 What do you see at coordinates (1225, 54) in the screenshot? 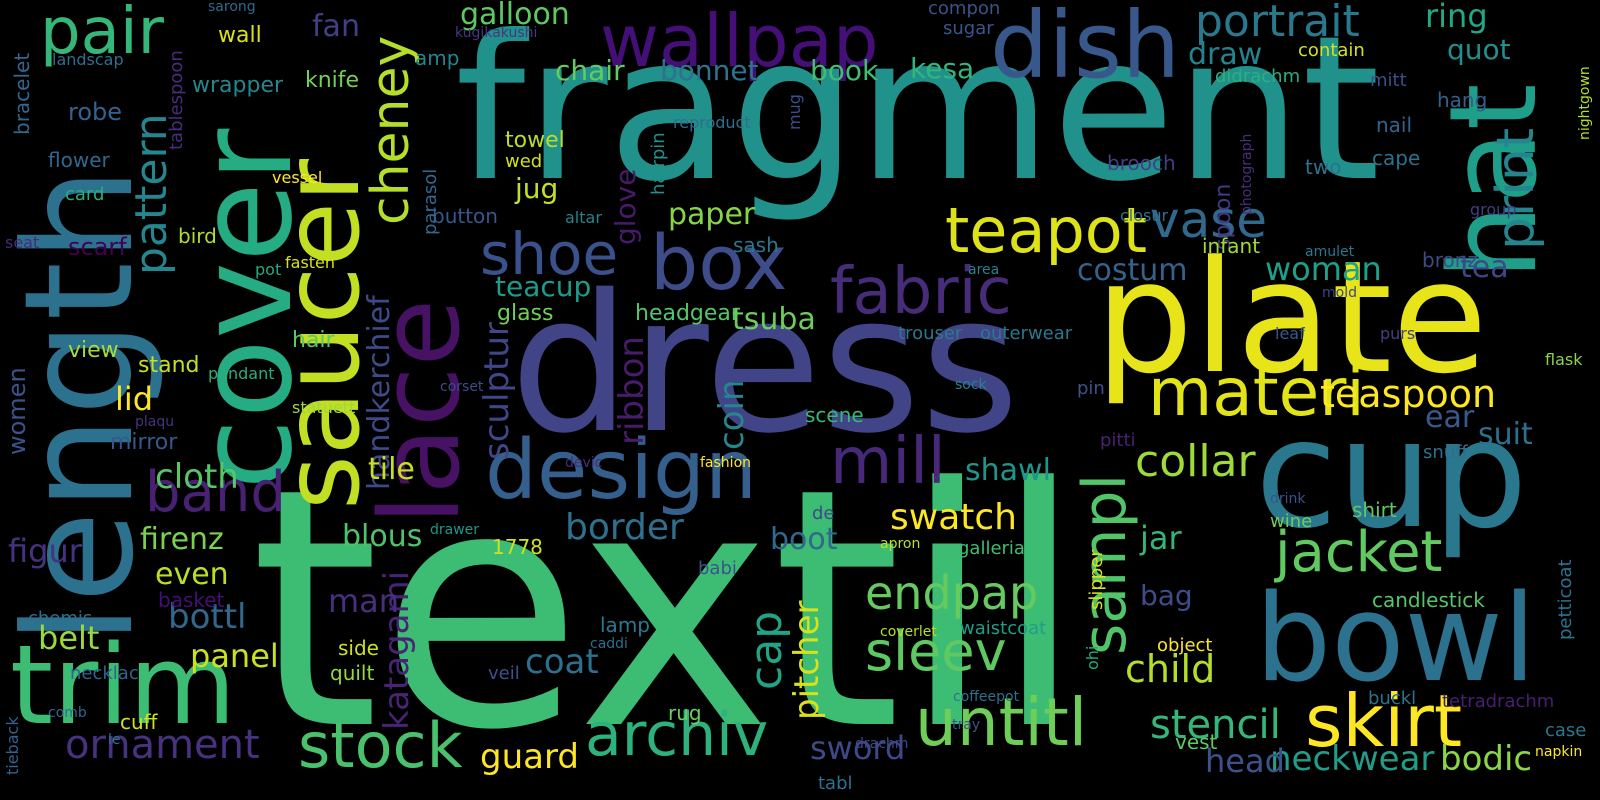
I see `word-draw: draw` at bounding box center [1225, 54].